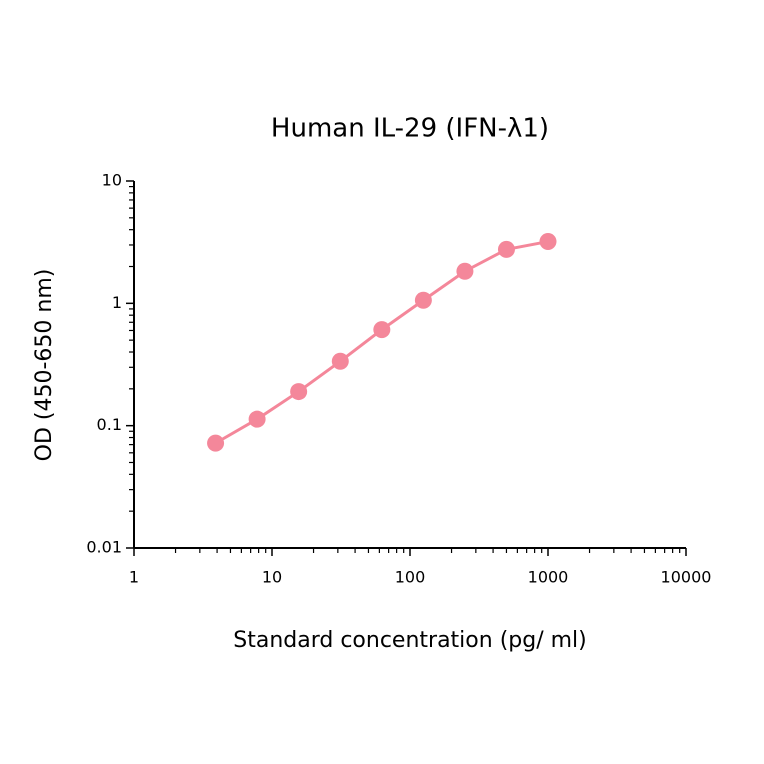 This screenshot has width=764, height=764. What do you see at coordinates (686, 577) in the screenshot?
I see `x-tick-label: 10000` at bounding box center [686, 577].